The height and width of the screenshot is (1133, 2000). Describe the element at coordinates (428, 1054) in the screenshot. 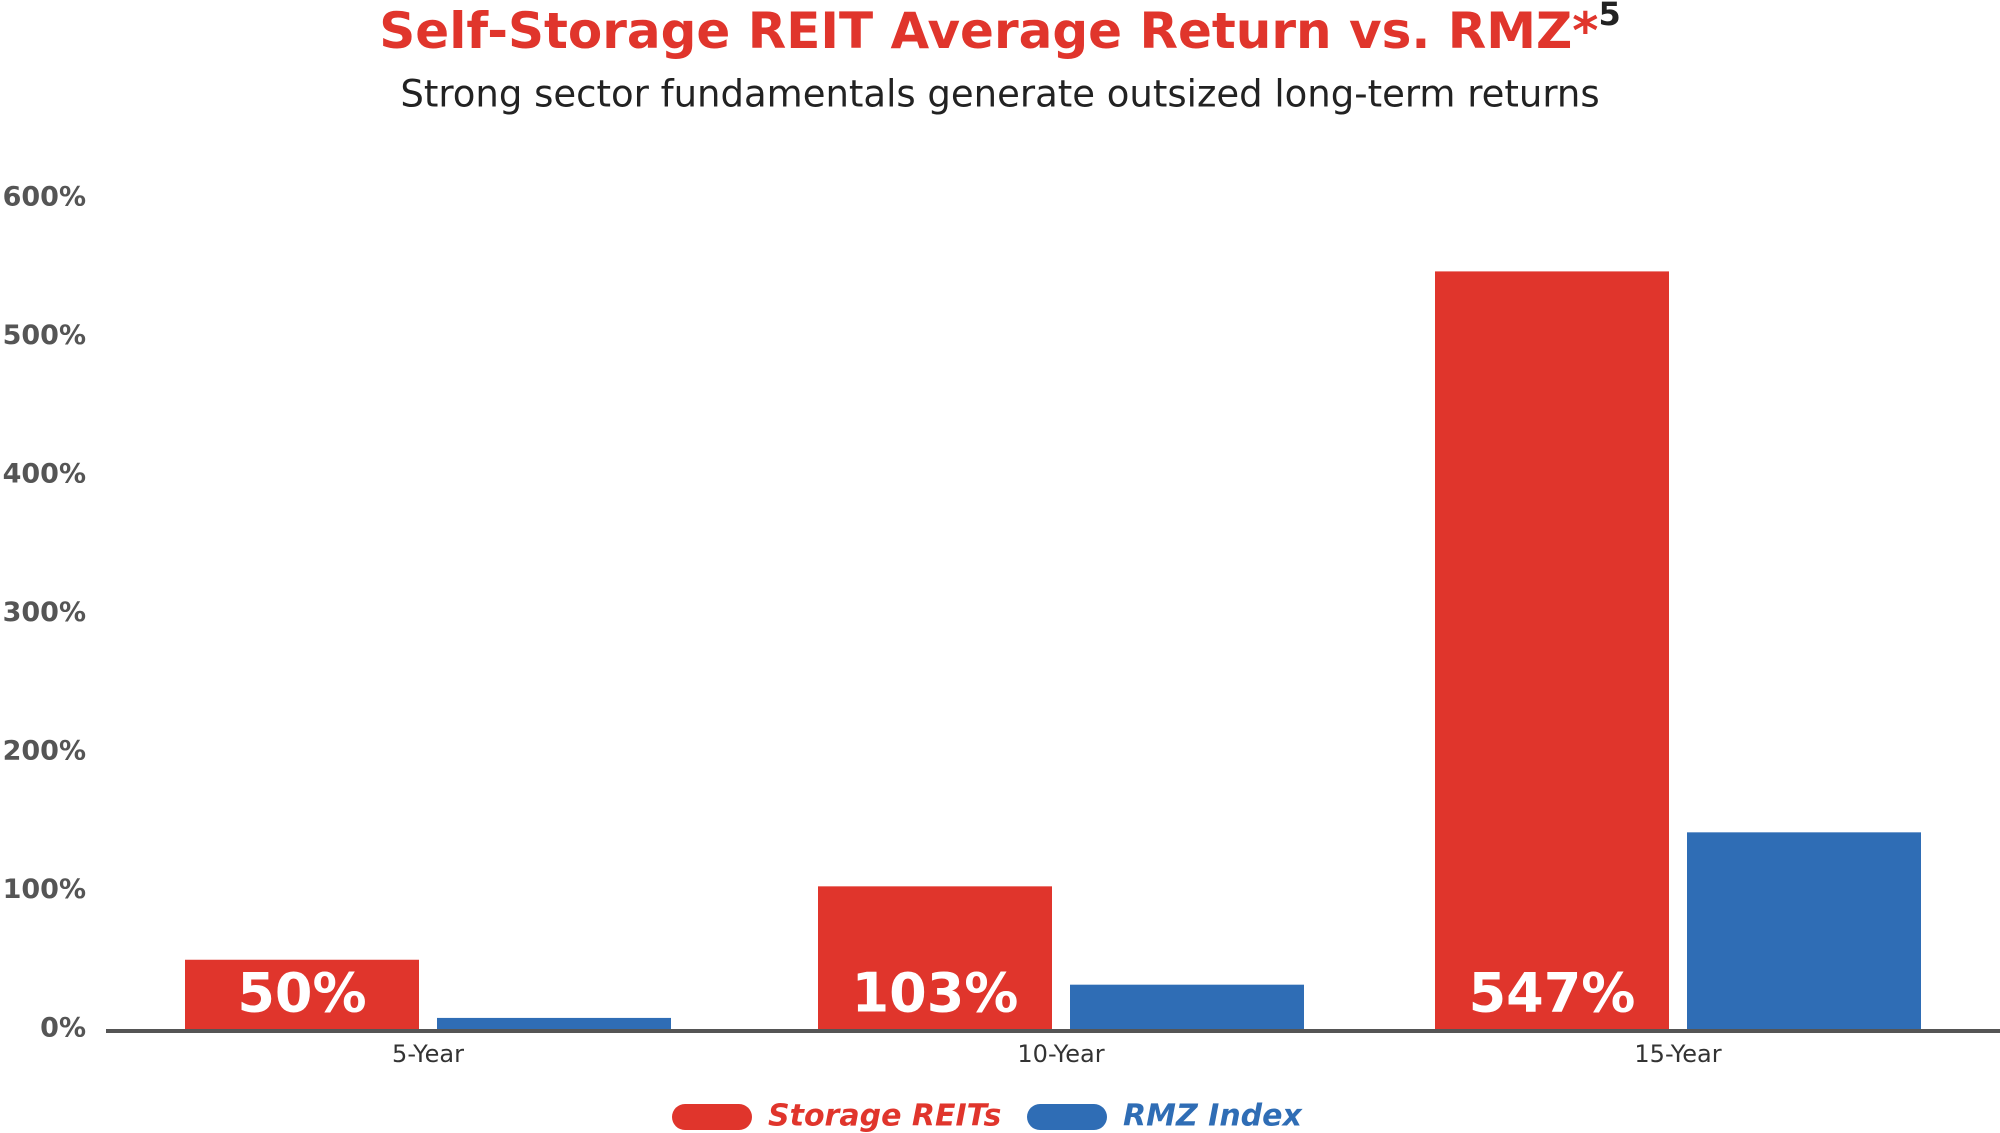

I see `x-tick-label: 5-Year` at that location.